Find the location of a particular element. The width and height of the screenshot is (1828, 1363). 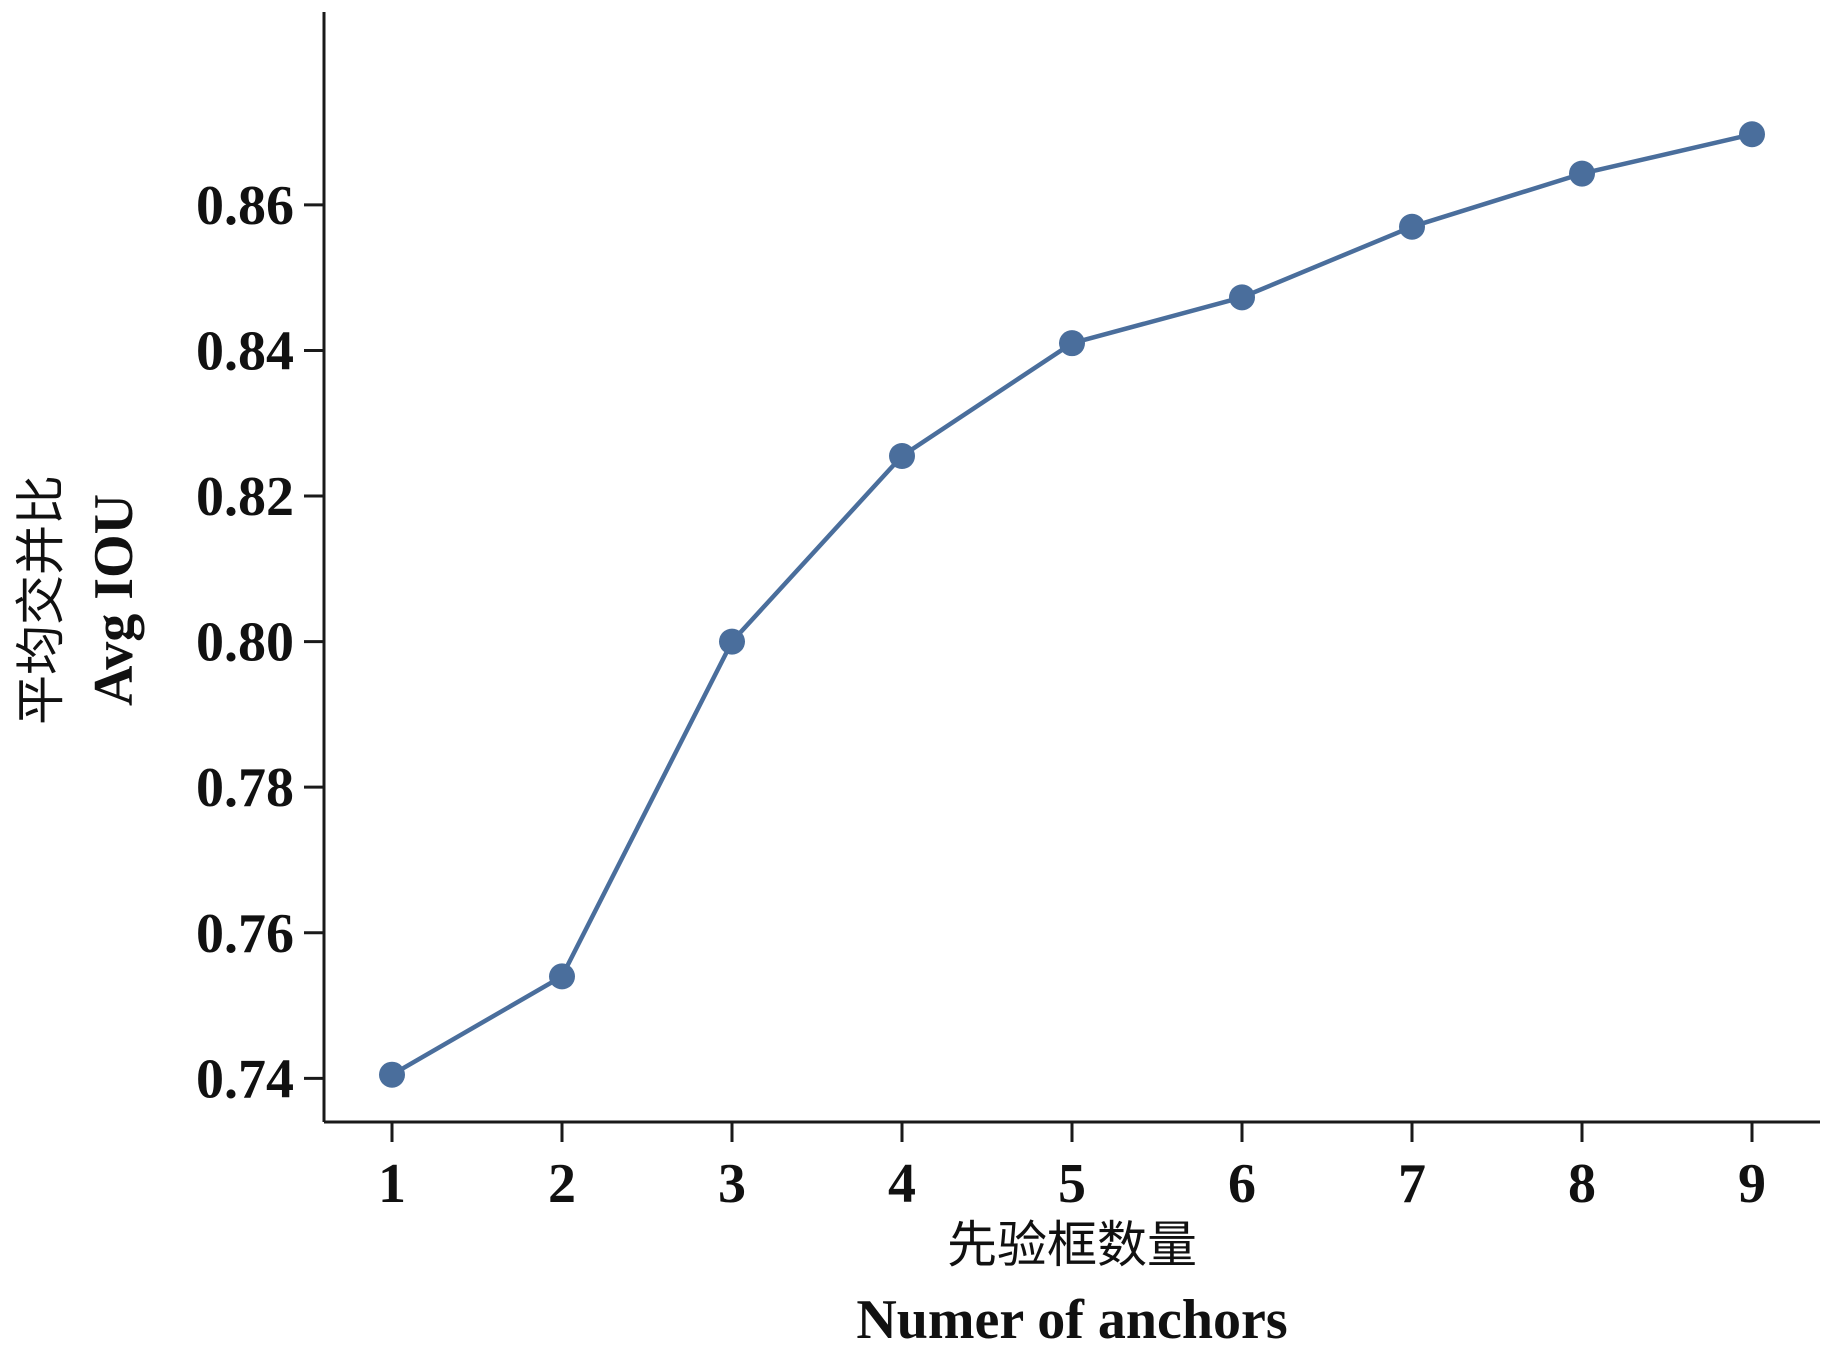

y-ticks: 0.74 0.76 0.78 0.80 0.82 0.84 0.86 is located at coordinates (260, 642).